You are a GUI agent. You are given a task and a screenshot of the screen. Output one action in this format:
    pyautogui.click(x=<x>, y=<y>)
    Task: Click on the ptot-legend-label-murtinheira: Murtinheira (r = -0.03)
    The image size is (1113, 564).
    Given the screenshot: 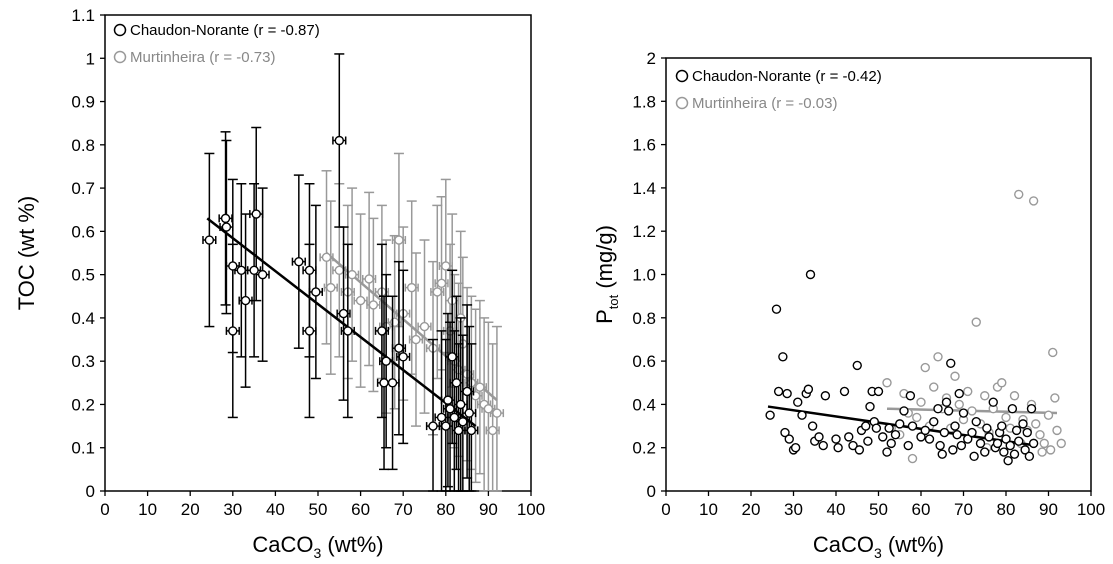 What is the action you would take?
    pyautogui.click(x=764, y=103)
    